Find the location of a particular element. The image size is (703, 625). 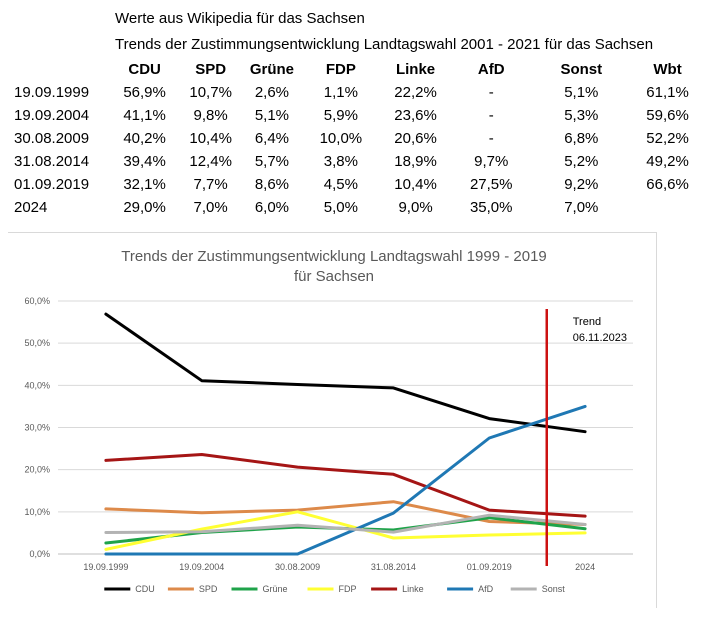

row-date: 30.08.2009 is located at coordinates (52, 138).